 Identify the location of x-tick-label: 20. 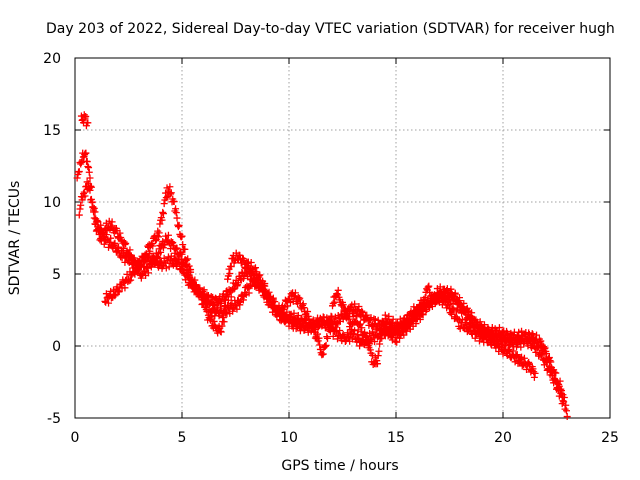
(503, 438).